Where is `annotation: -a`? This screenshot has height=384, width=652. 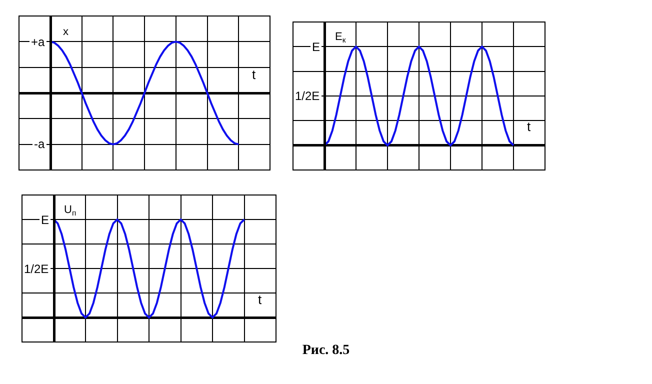 annotation: -a is located at coordinates (39, 144).